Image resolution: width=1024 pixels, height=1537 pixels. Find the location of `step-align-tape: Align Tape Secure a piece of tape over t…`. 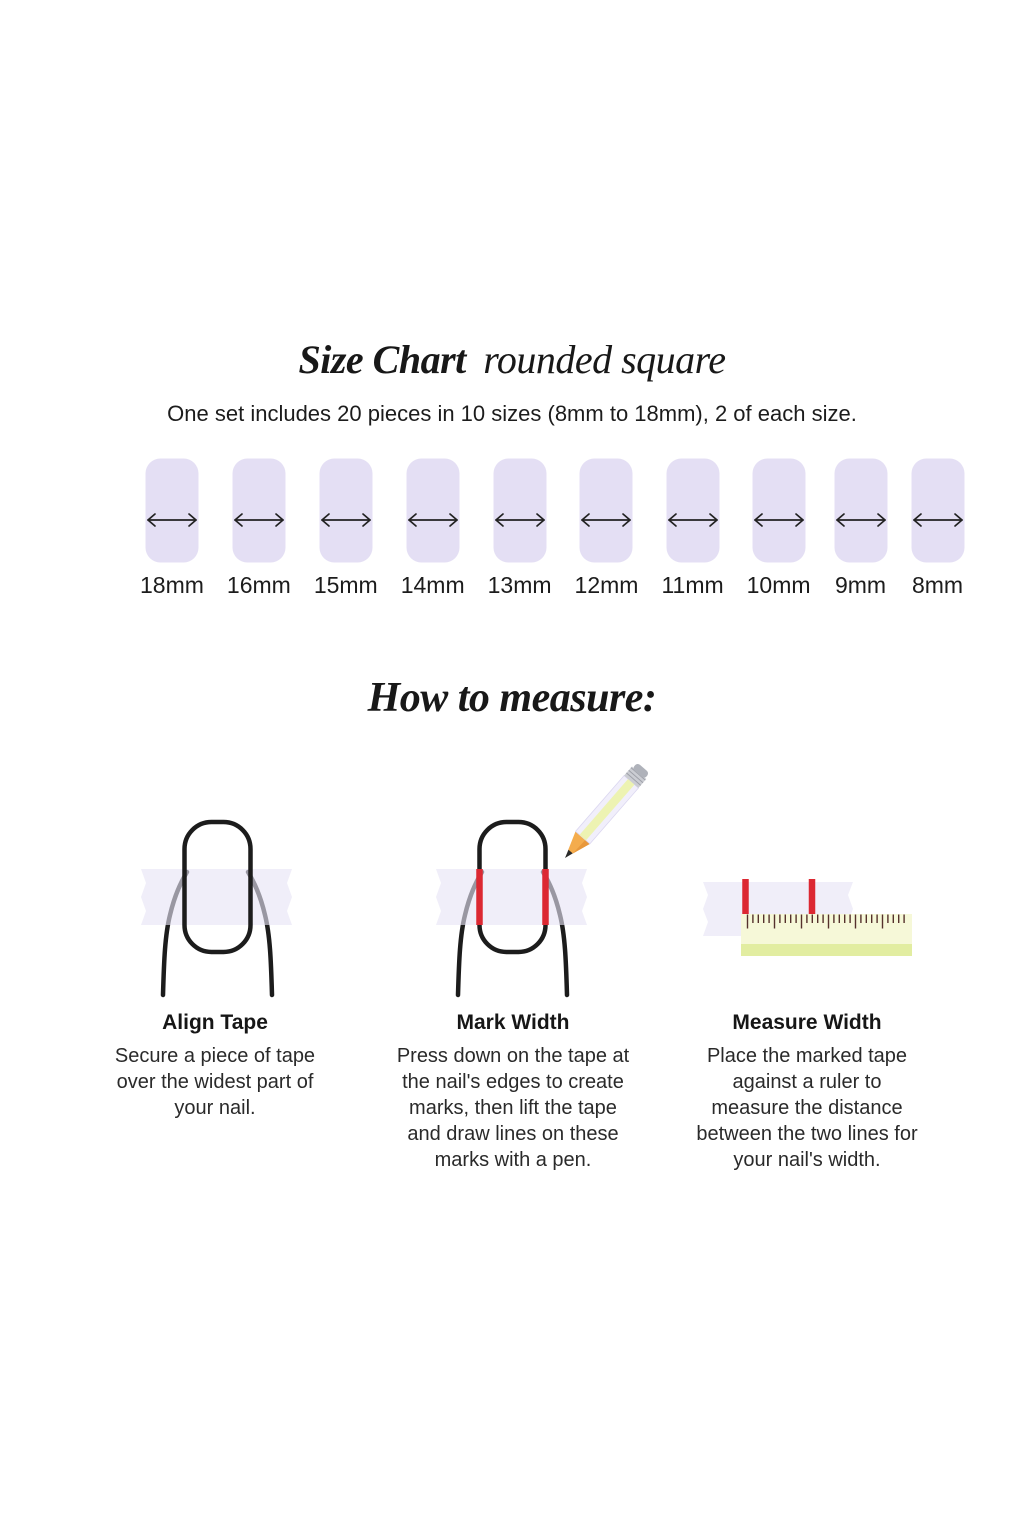

step-align-tape: Align Tape Secure a piece of tape over t… is located at coordinates (215, 938).